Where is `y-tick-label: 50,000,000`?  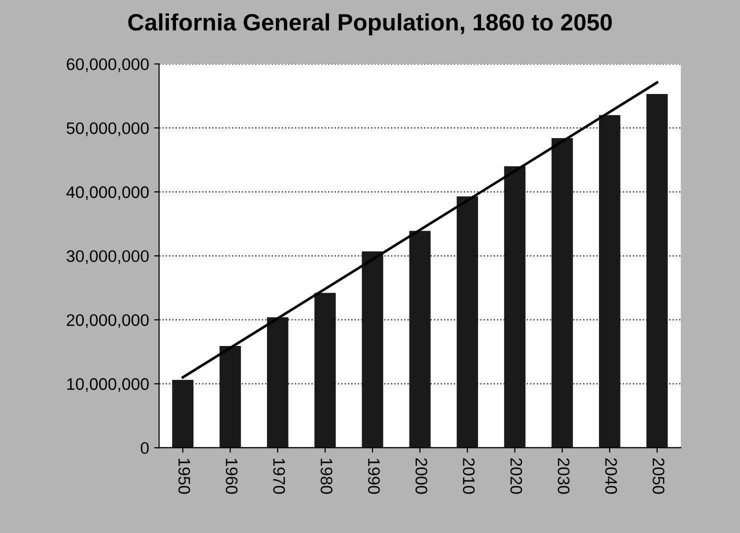
y-tick-label: 50,000,000 is located at coordinates (107, 129).